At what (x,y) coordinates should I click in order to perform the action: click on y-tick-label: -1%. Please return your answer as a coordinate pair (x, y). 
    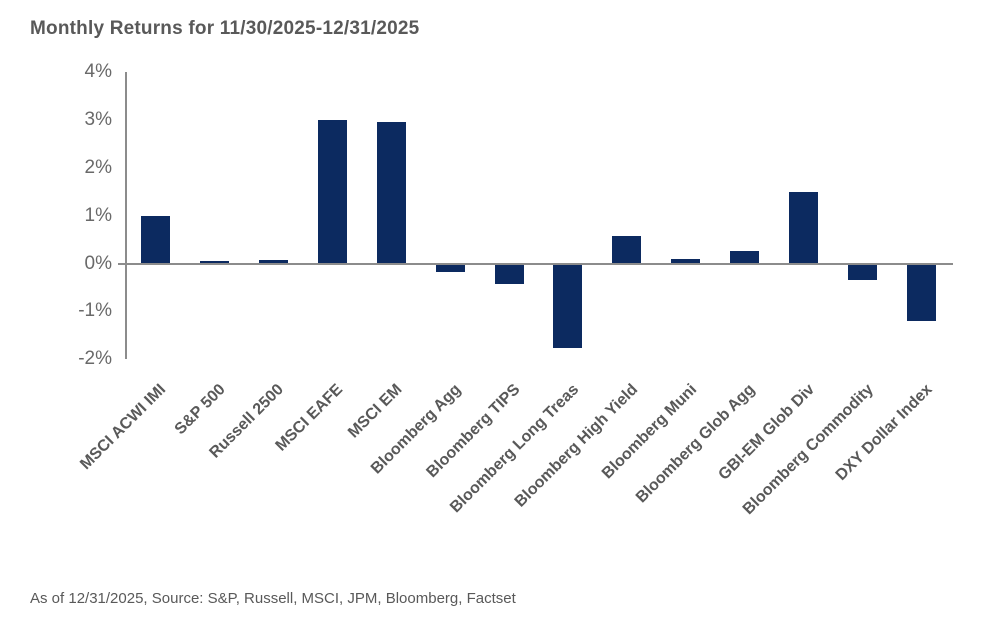
    Looking at the image, I should click on (95, 311).